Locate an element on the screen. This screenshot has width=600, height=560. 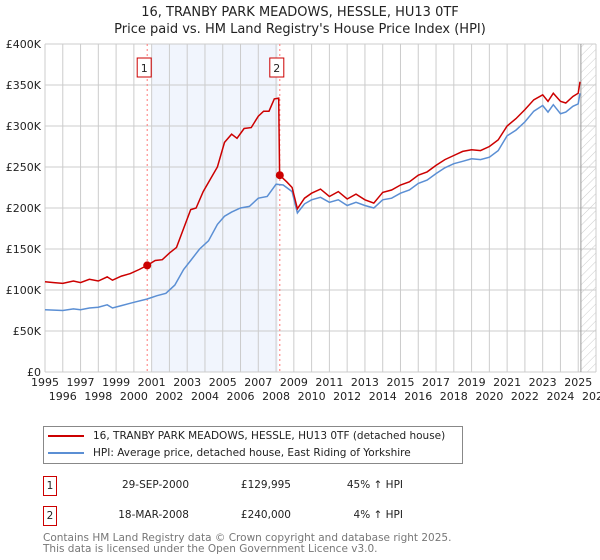
x-tick-label: 2005 is located at coordinates (223, 382).